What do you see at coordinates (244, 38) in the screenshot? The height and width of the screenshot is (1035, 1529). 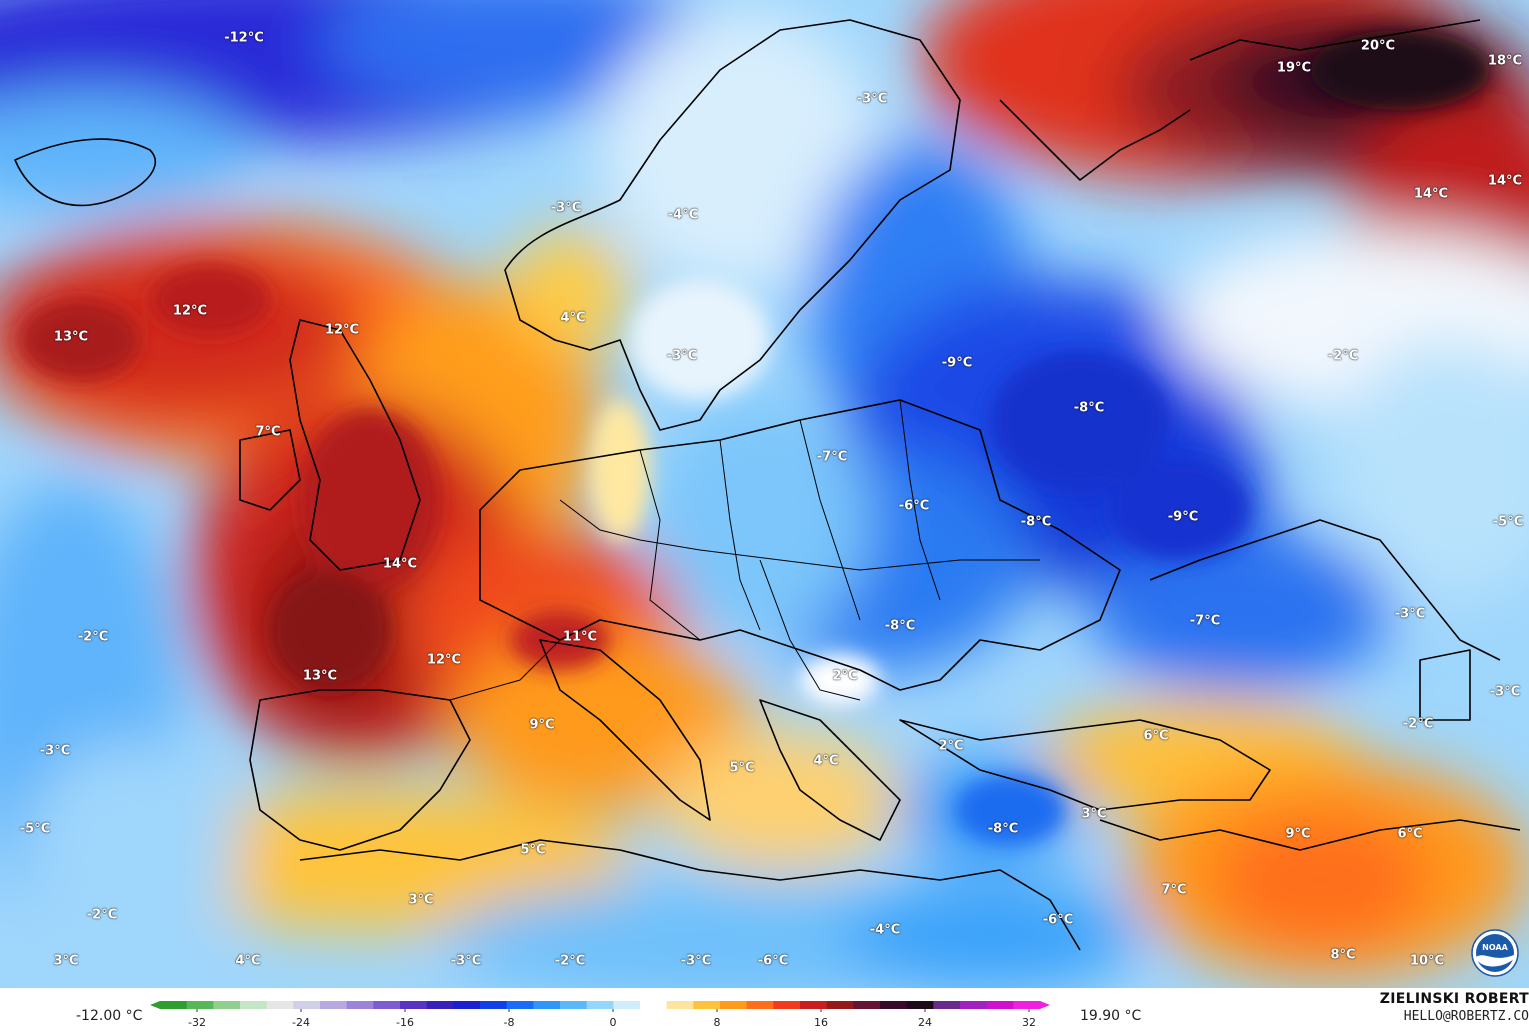 I see `temperature-label: -12°C` at bounding box center [244, 38].